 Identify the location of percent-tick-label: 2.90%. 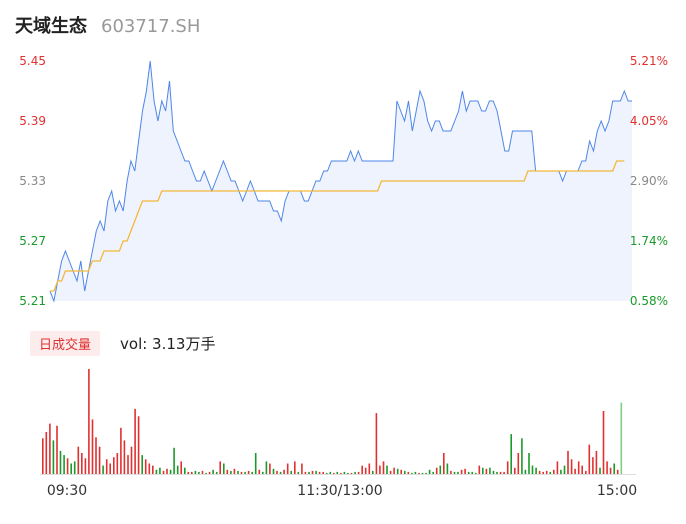
(649, 181).